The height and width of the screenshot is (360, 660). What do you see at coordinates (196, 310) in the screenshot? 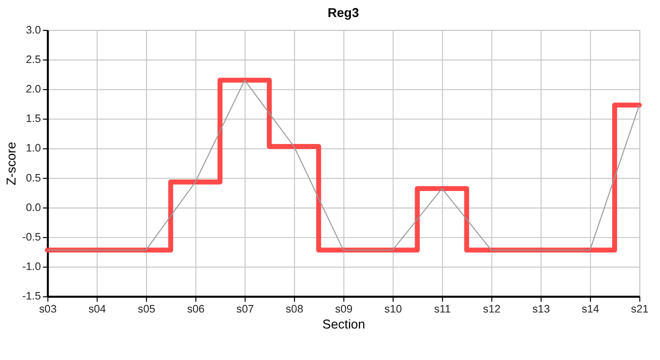
I see `x-tick-label: s06` at bounding box center [196, 310].